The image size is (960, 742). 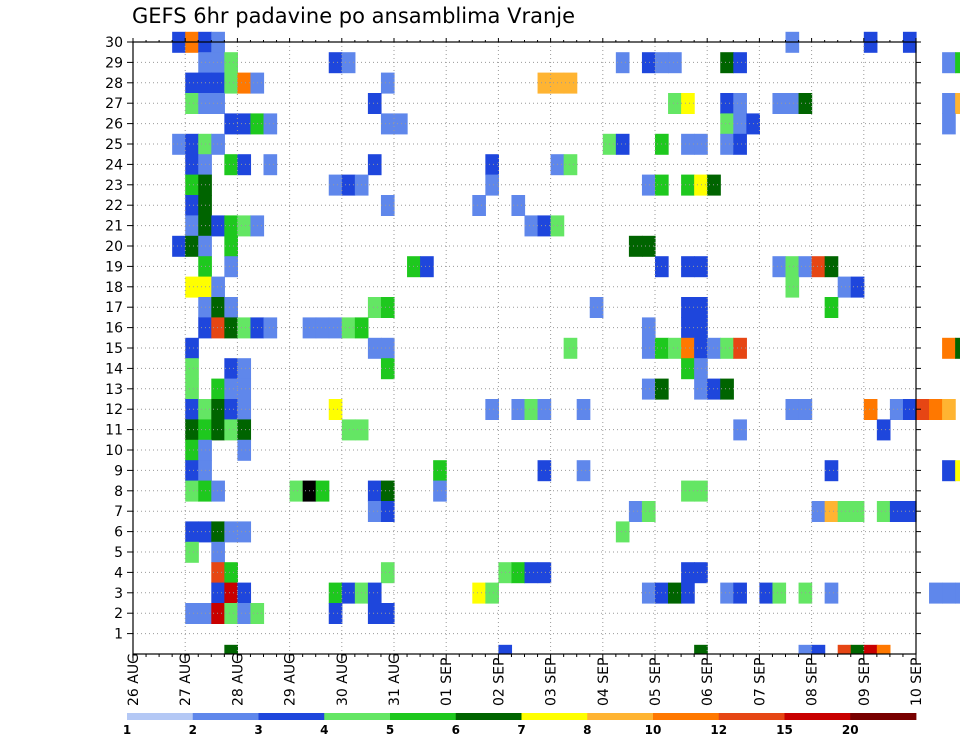 I want to click on y-tick-label: 2, so click(x=118, y=614).